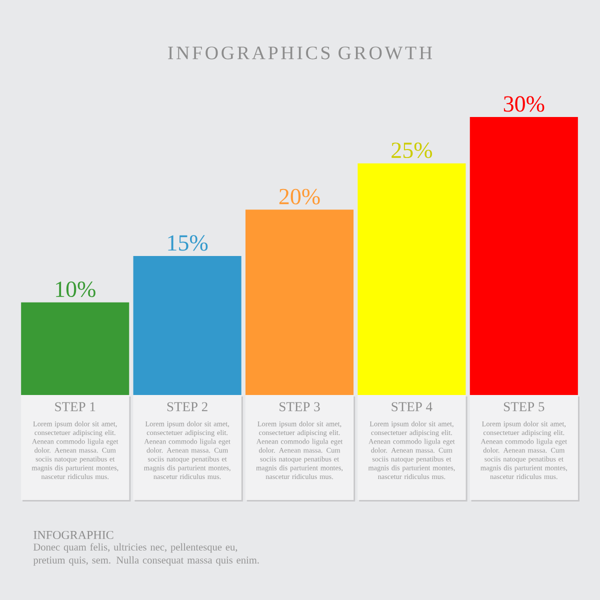 The height and width of the screenshot is (600, 600). What do you see at coordinates (524, 104) in the screenshot?
I see `data-label: 30%` at bounding box center [524, 104].